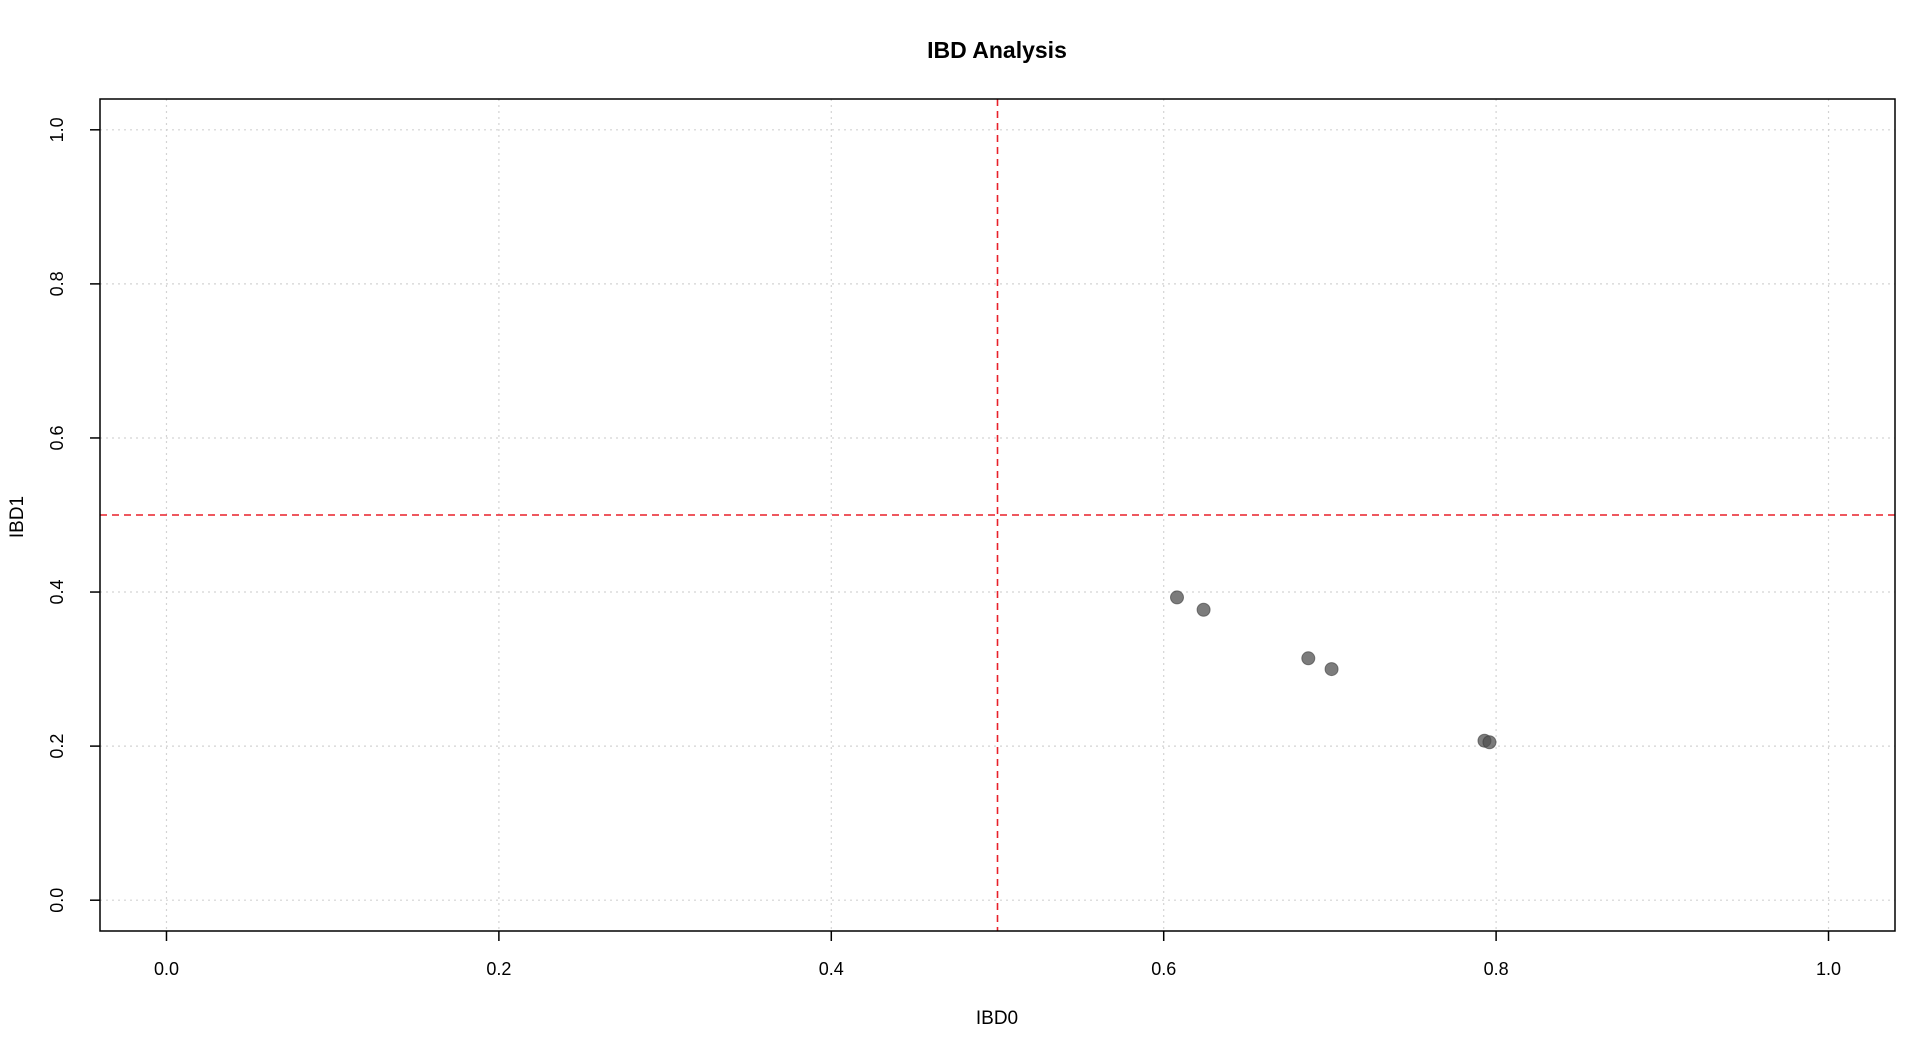  Describe the element at coordinates (57, 437) in the screenshot. I see `y-tick-label-3: 0.6` at that location.